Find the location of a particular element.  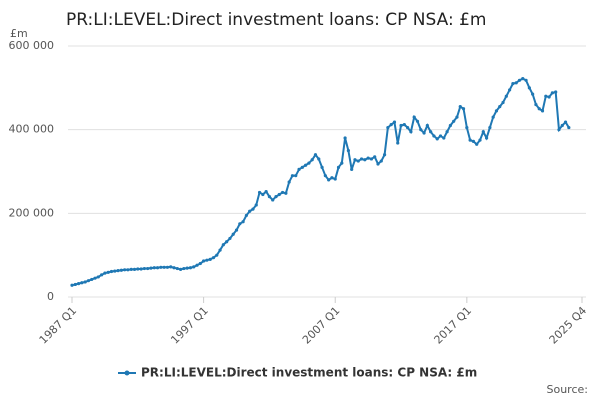

y-tick-label: 0 is located at coordinates (50, 296).